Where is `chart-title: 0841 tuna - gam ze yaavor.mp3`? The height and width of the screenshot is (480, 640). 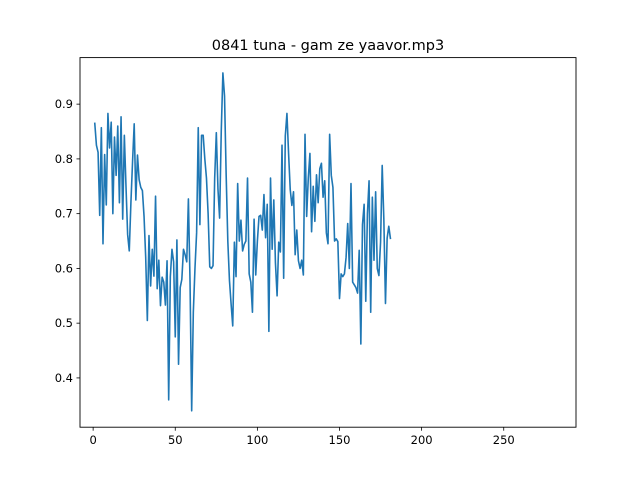
chart-title: 0841 tuna - gam ze yaavor.mp3 is located at coordinates (328, 46).